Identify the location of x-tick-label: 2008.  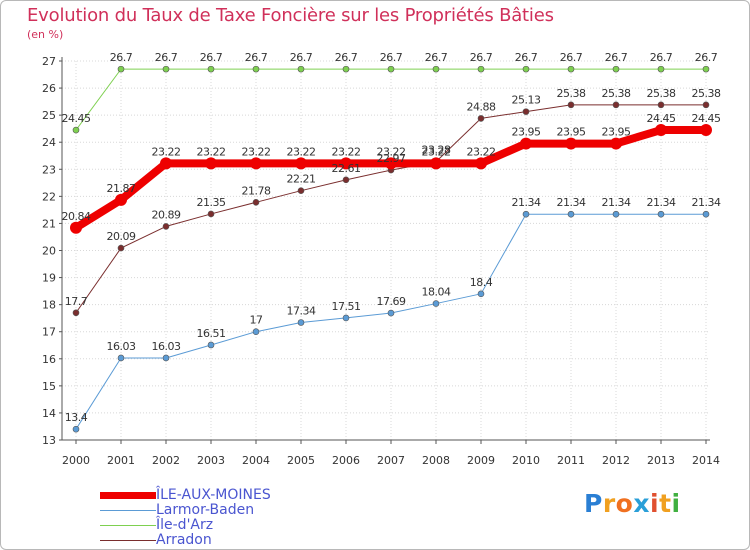
(436, 460).